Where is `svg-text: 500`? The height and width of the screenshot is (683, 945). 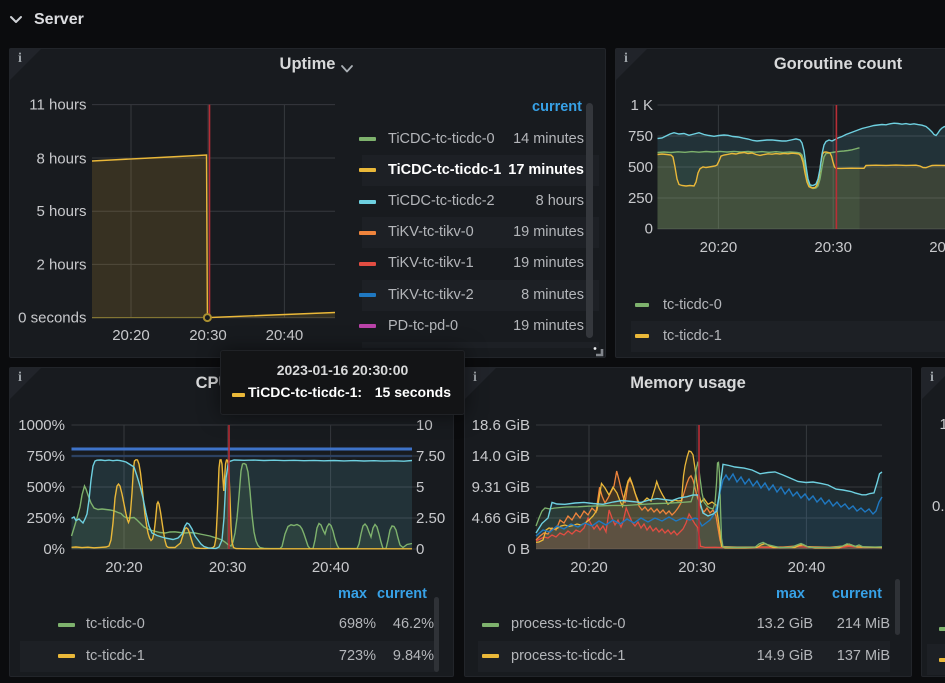 svg-text: 500 is located at coordinates (640, 167).